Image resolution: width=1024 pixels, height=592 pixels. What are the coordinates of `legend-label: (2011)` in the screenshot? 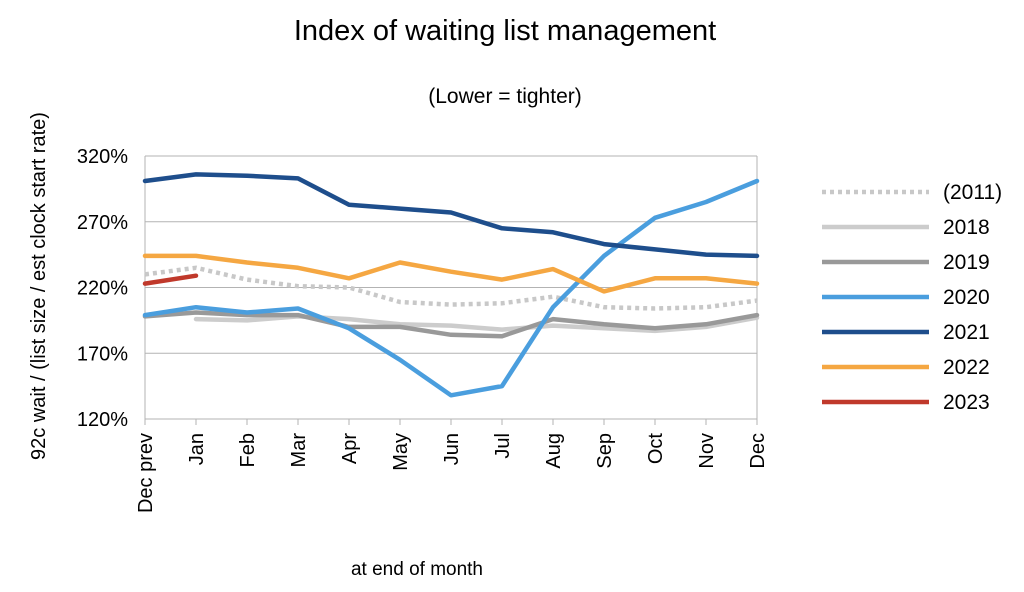 It's located at (972, 192).